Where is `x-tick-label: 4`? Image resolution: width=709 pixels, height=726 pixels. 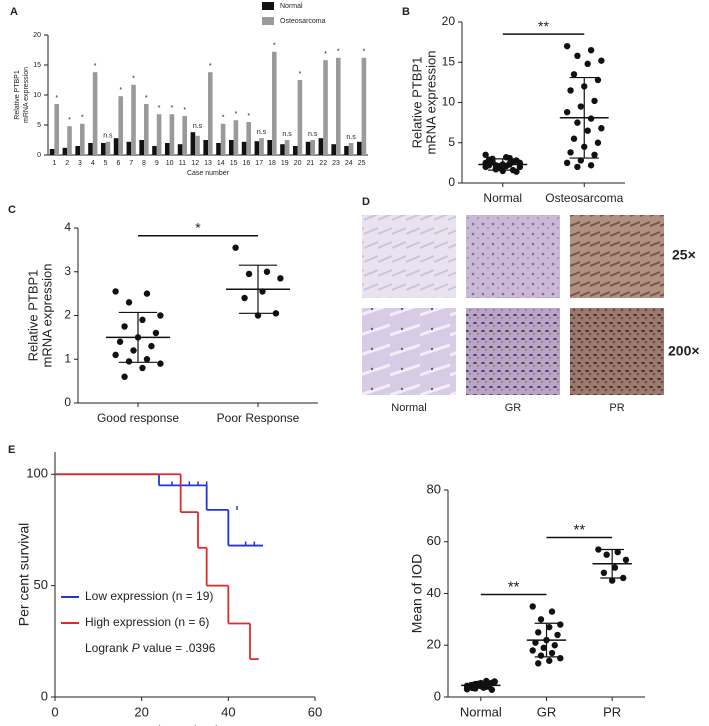
x-tick-label: 4 is located at coordinates (93, 163).